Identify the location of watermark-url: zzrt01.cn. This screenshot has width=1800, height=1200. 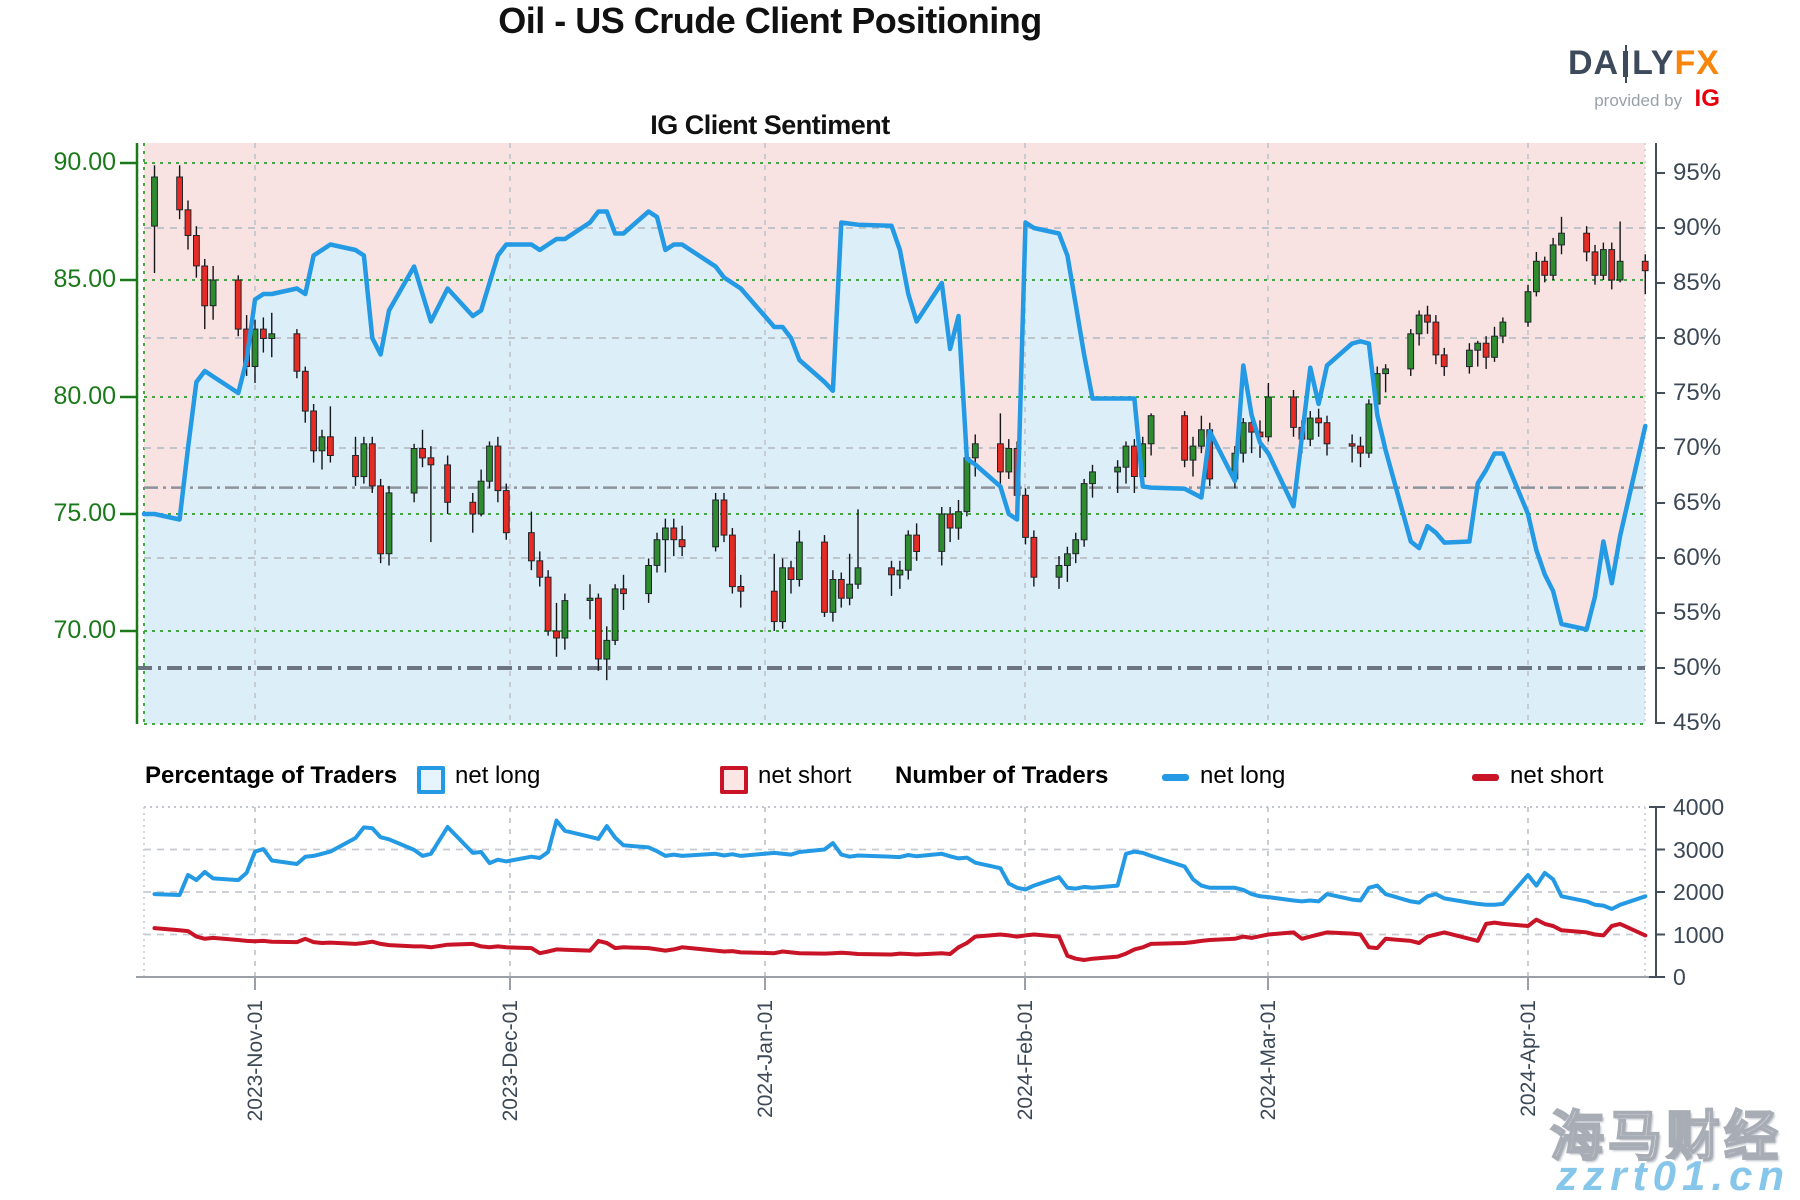
(1673, 1175).